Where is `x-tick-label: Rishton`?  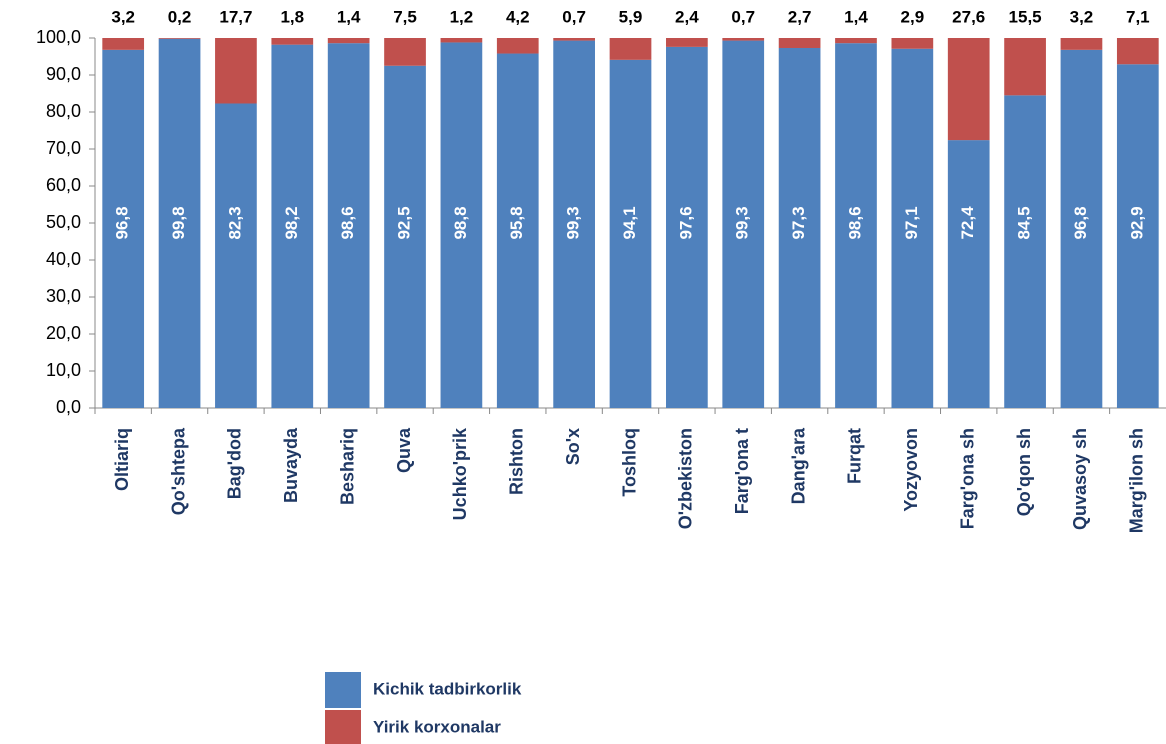
x-tick-label: Rishton is located at coordinates (517, 461).